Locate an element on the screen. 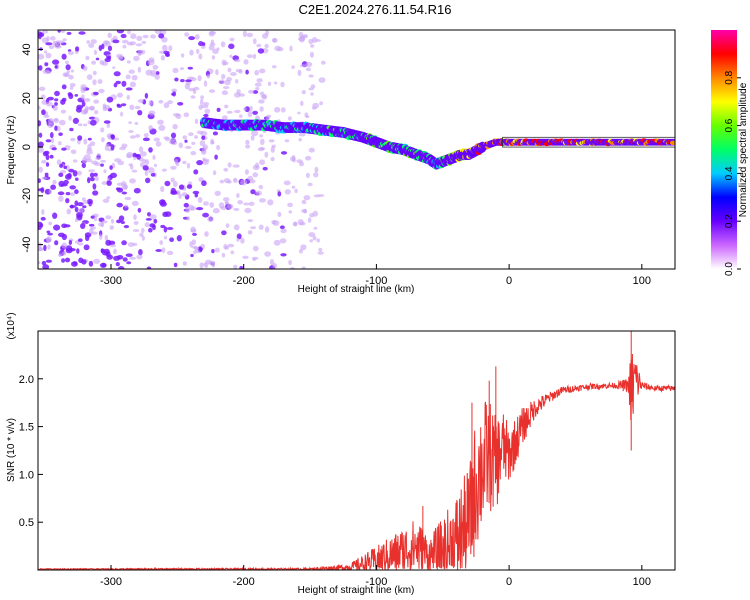  x-tick-label: 0 is located at coordinates (509, 582).